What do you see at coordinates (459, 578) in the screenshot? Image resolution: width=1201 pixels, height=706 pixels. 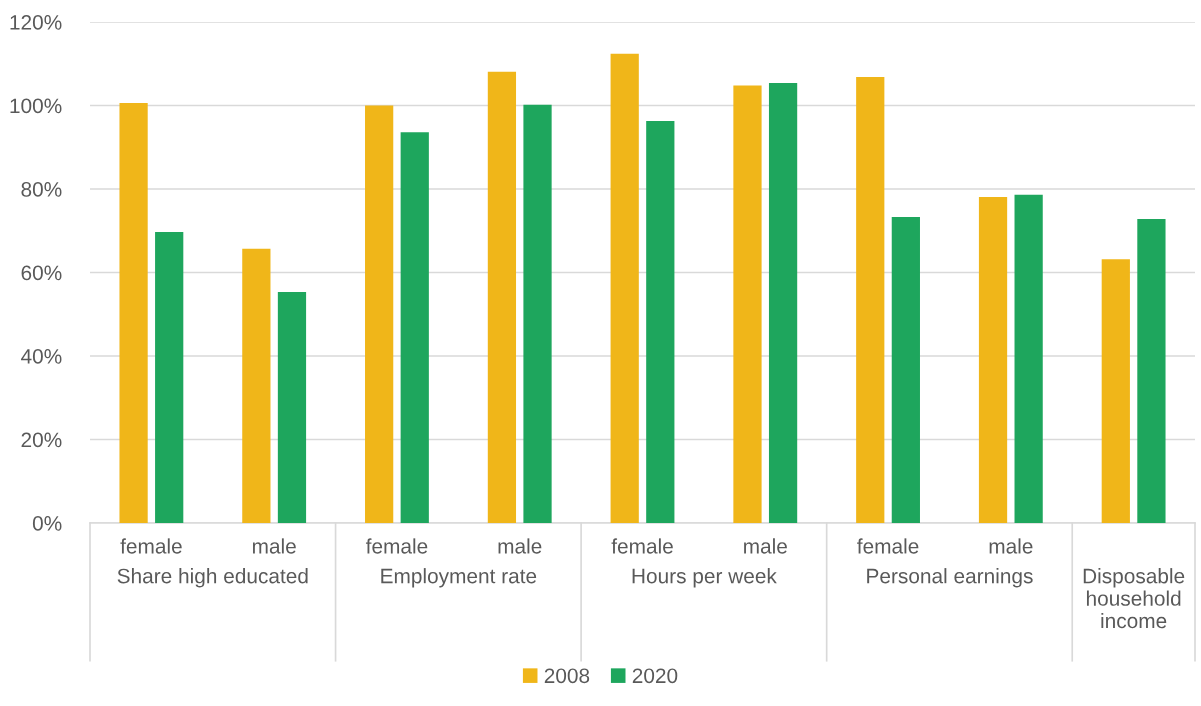 I see `text: Employment rate` at bounding box center [459, 578].